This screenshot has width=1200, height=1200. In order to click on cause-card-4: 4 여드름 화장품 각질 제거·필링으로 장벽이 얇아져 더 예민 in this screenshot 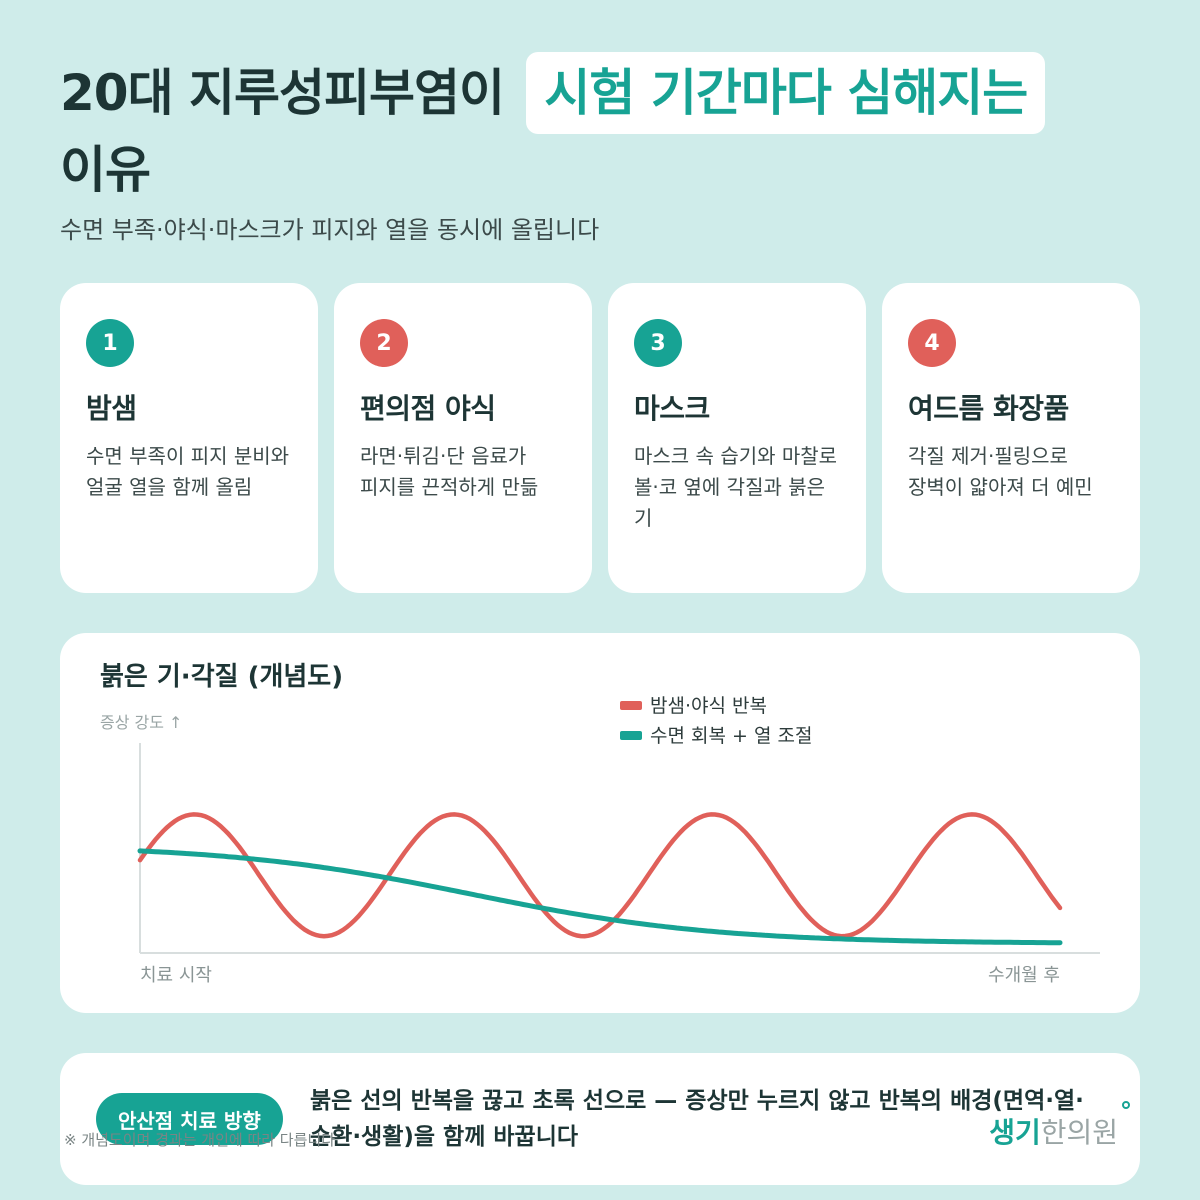, I will do `click(1011, 438)`.